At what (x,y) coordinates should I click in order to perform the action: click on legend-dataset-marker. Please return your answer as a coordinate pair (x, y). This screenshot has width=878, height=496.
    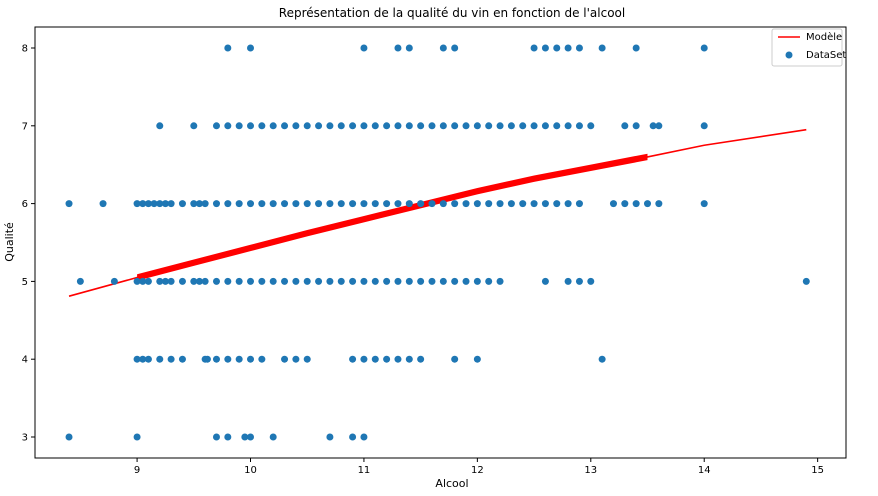
    Looking at the image, I should click on (789, 55).